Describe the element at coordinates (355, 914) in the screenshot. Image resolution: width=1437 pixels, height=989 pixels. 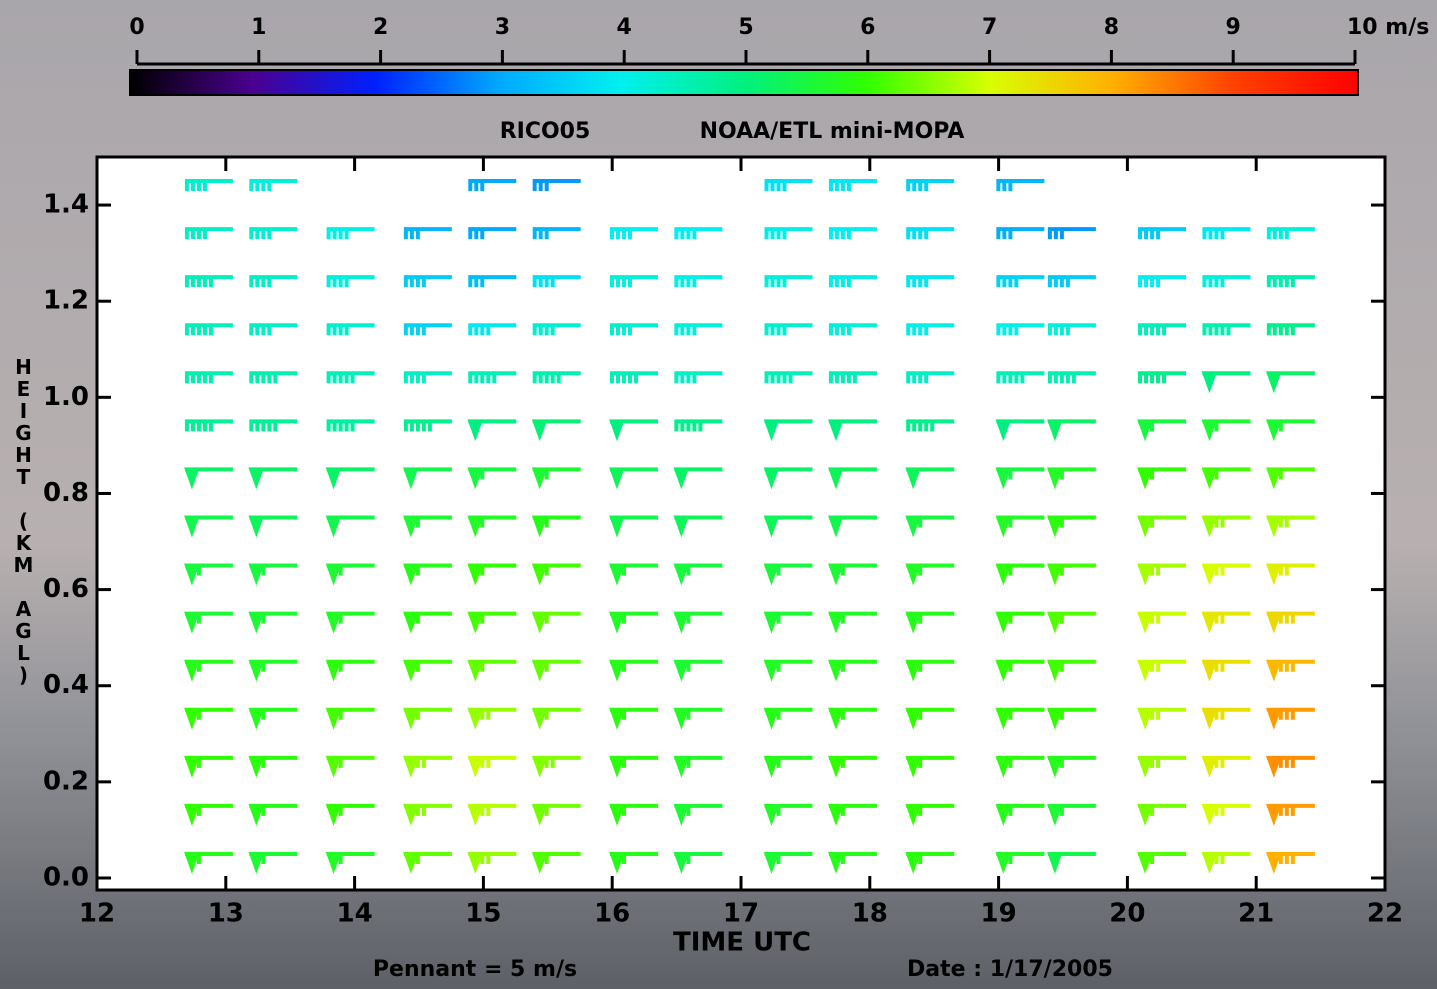
I see `x-tick-label: 14` at that location.